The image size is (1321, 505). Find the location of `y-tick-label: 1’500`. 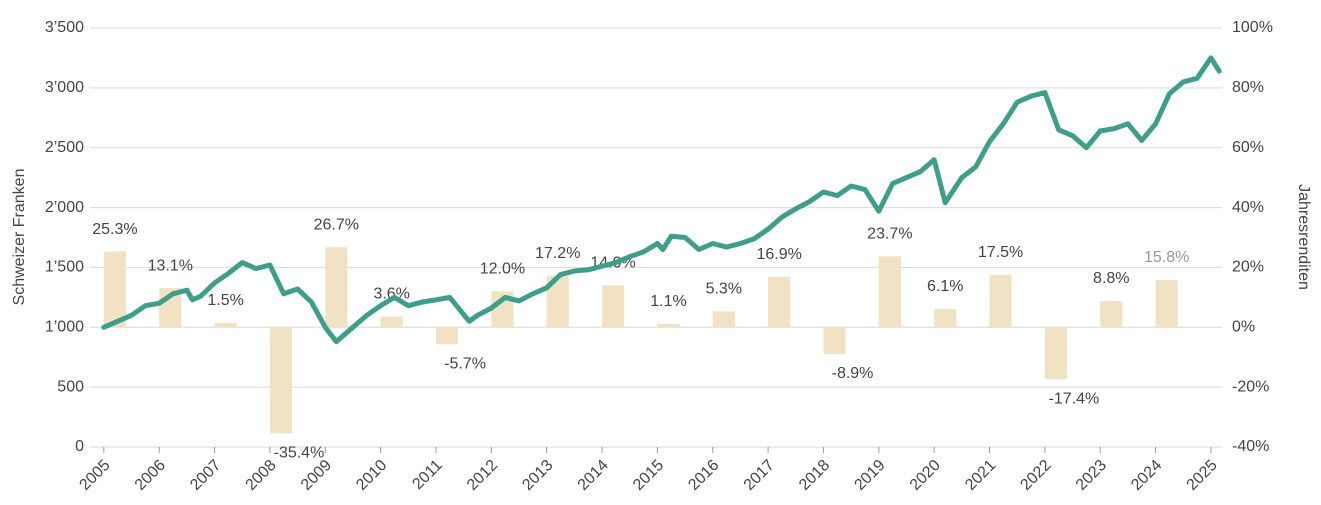

y-tick-label: 1’500 is located at coordinates (64, 267).